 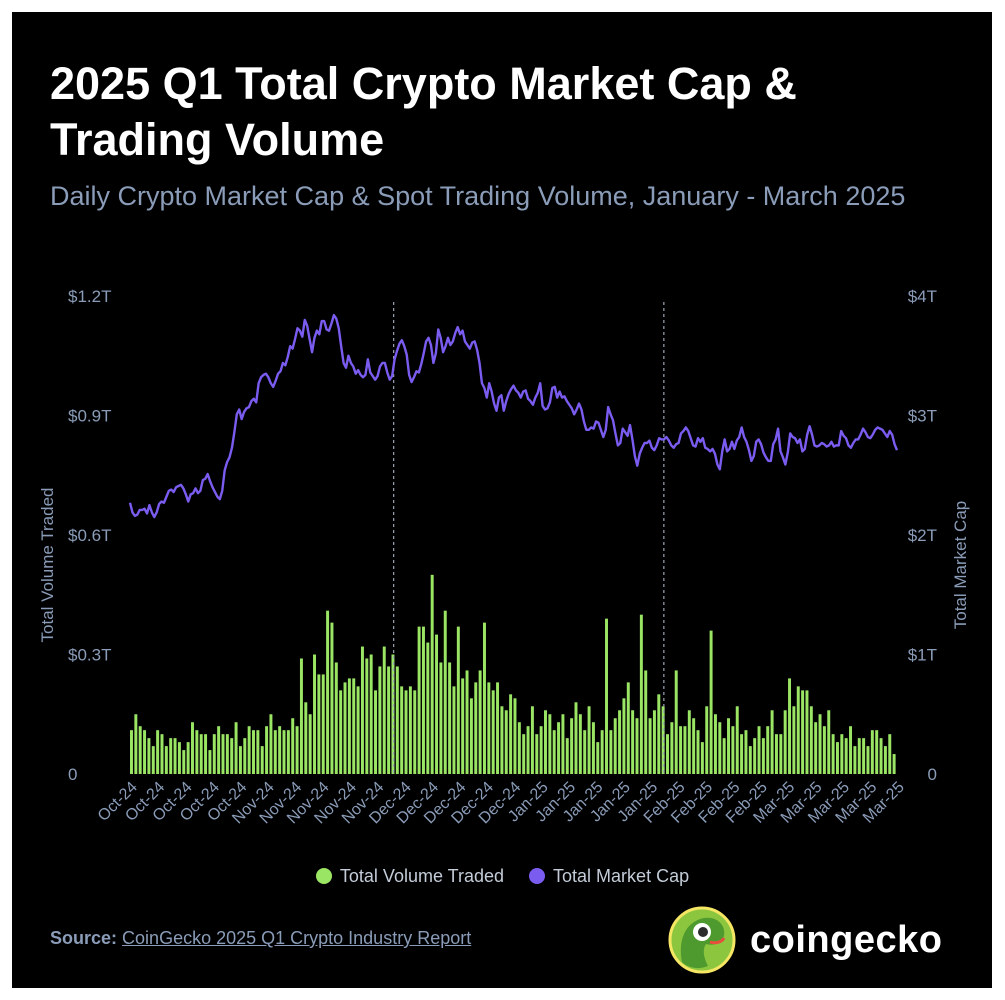 What do you see at coordinates (89, 535) in the screenshot?
I see `y-left-tick-label: $0.6T` at bounding box center [89, 535].